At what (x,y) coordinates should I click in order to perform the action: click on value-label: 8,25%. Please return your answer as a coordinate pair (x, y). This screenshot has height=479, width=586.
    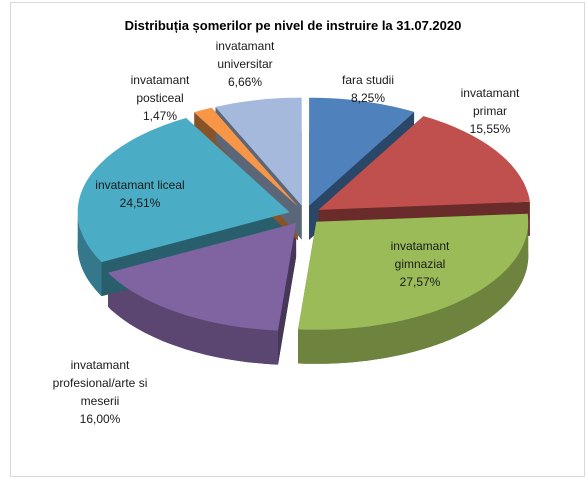
    Looking at the image, I should click on (368, 98).